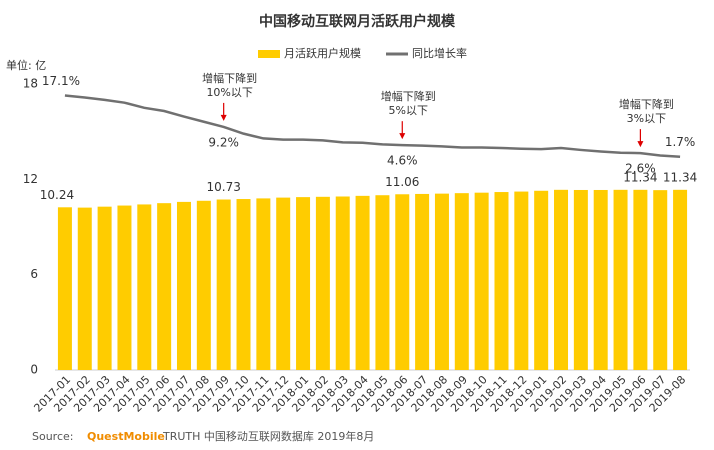 This screenshot has height=450, width=714. What do you see at coordinates (402, 182) in the screenshot?
I see `bar-value-label: 11.06` at bounding box center [402, 182].